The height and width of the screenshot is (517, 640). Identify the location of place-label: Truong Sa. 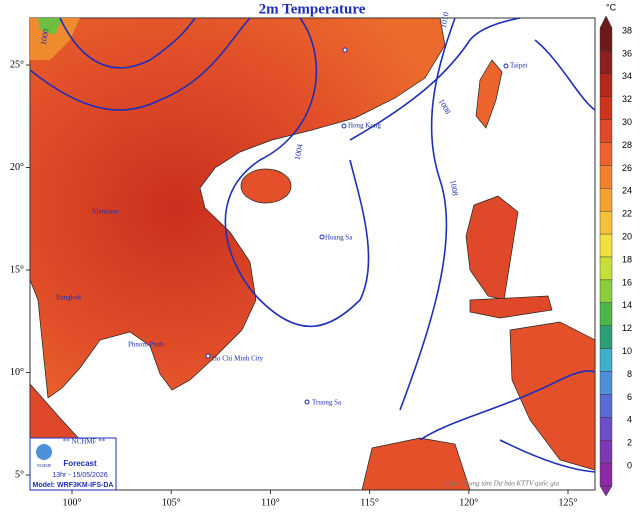
(327, 403).